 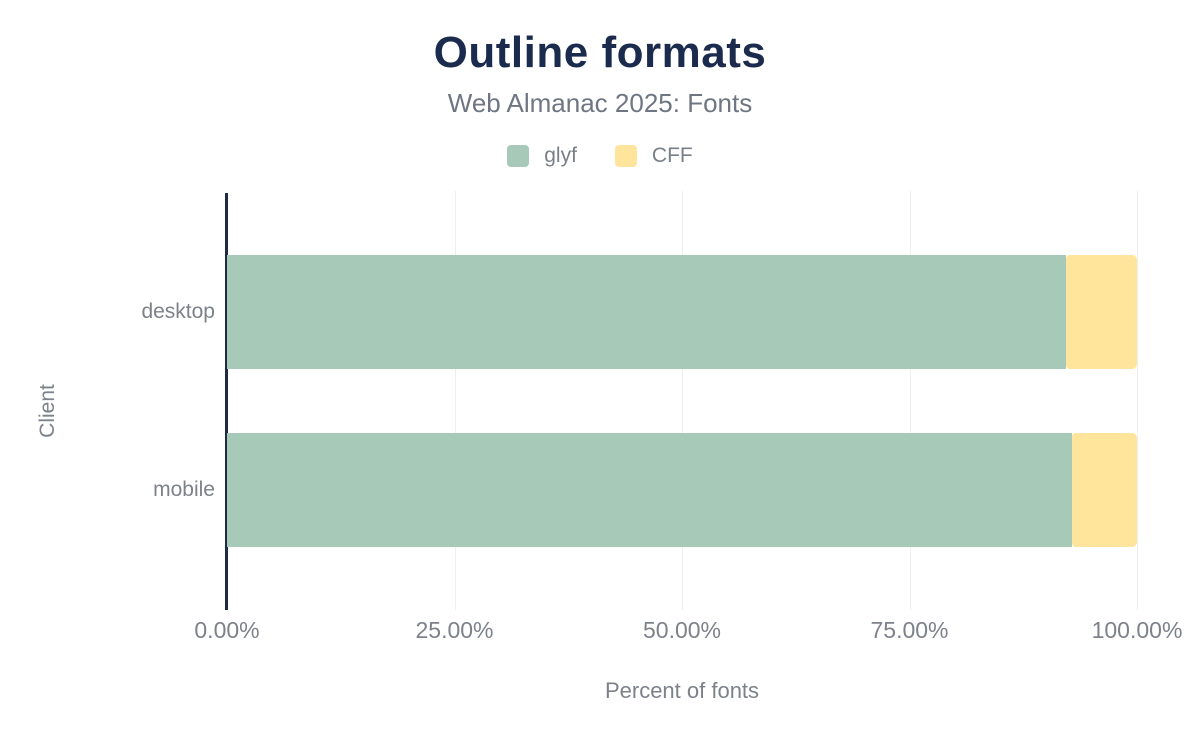 I want to click on chart-legend: glyf CFF, so click(x=600, y=156).